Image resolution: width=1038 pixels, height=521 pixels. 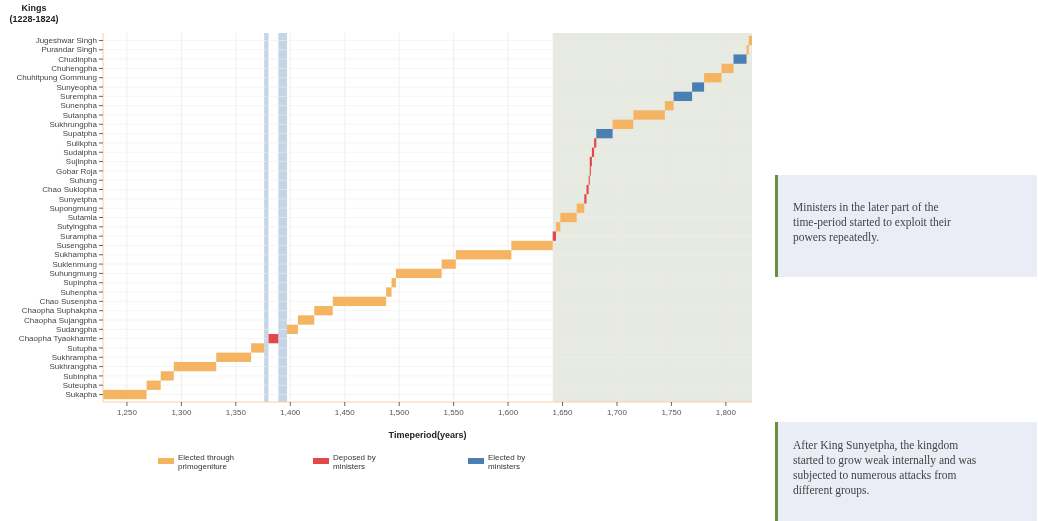 What do you see at coordinates (872, 222) in the screenshot?
I see `text: Ministers in the later part of the time-period started to exploit their powers repeatedly.` at bounding box center [872, 222].